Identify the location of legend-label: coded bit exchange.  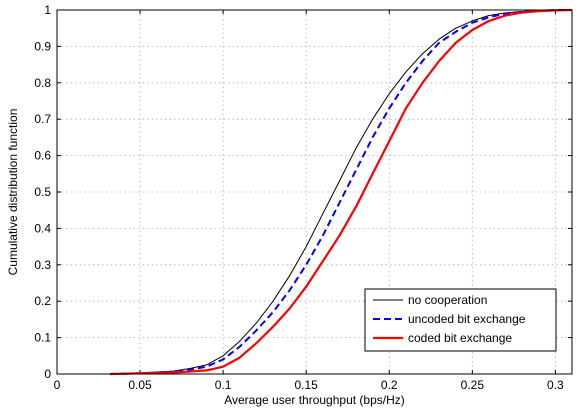
(460, 338).